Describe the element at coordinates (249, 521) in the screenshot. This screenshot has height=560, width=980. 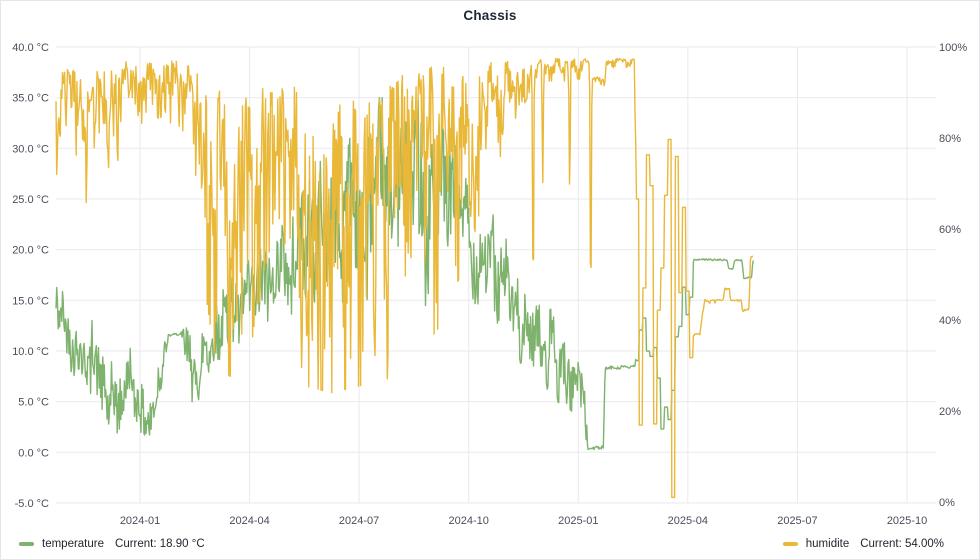
I see `x-axis-tick: 2024-04` at that location.